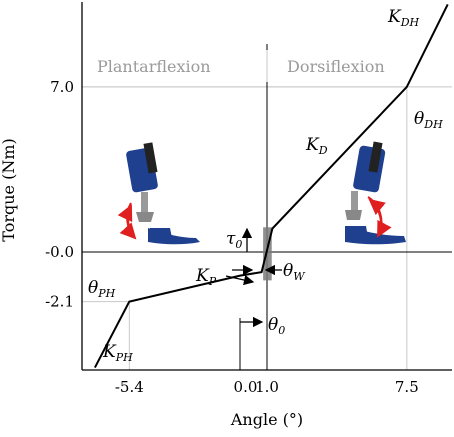 This screenshot has width=454, height=437. What do you see at coordinates (154, 66) in the screenshot?
I see `region-label-plantarflexion: Plantarflexion` at bounding box center [154, 66].